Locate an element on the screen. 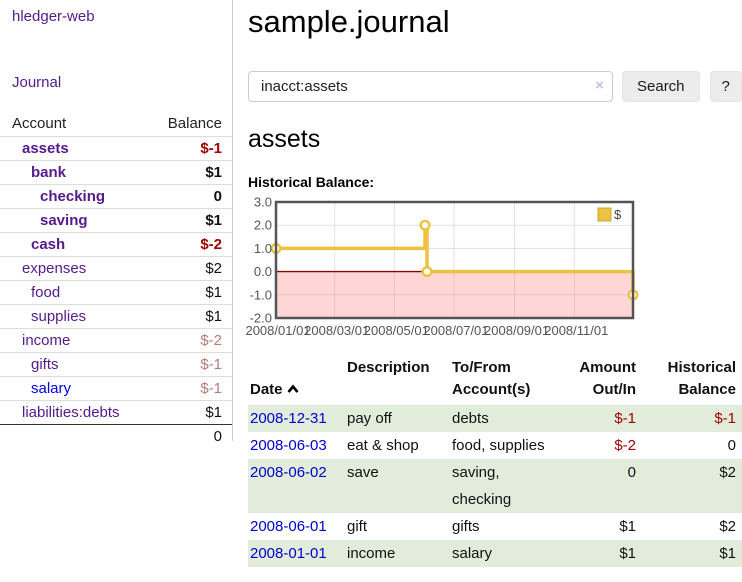 This screenshot has height=582, width=742. nav-journal-link: Journal is located at coordinates (37, 82).